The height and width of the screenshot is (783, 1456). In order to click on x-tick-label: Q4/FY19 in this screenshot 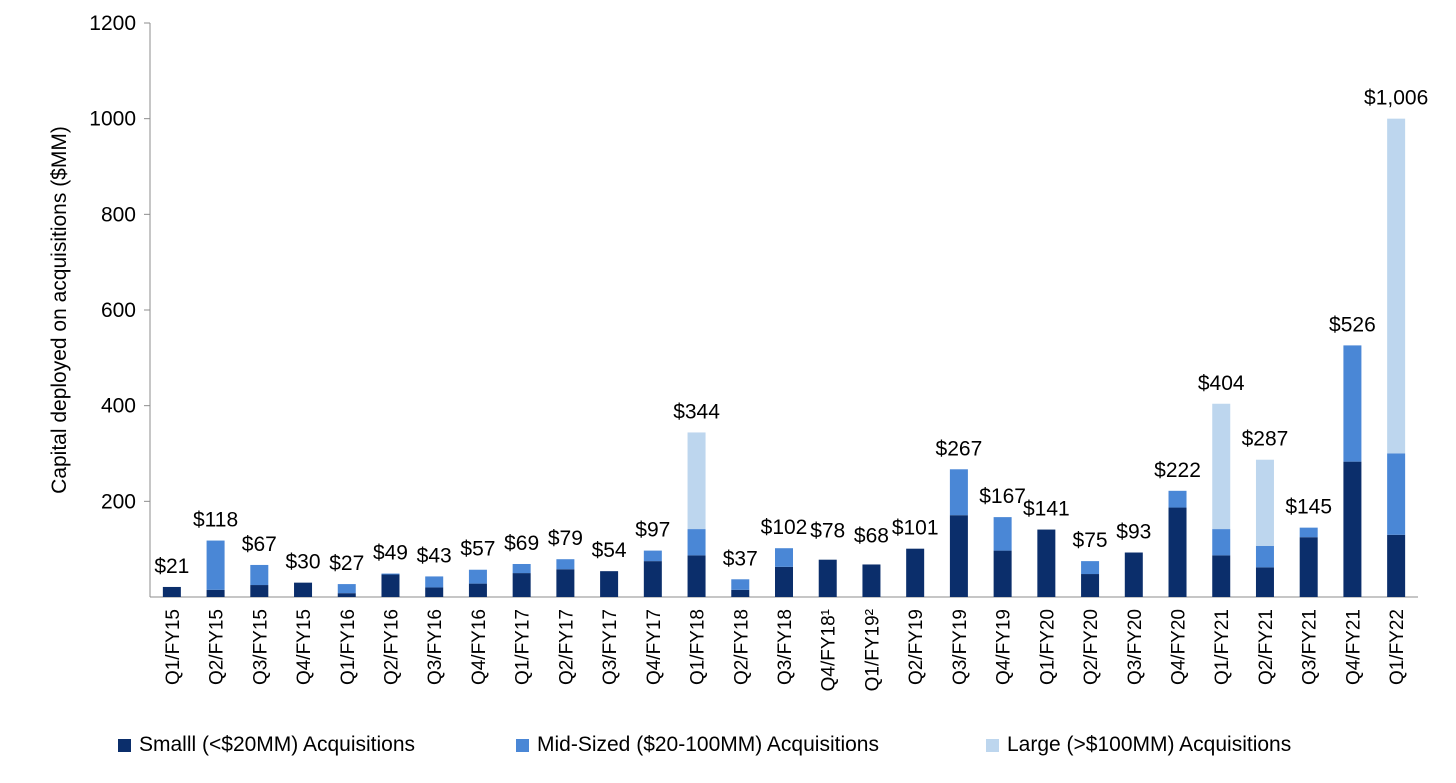, I will do `click(1004, 647)`.